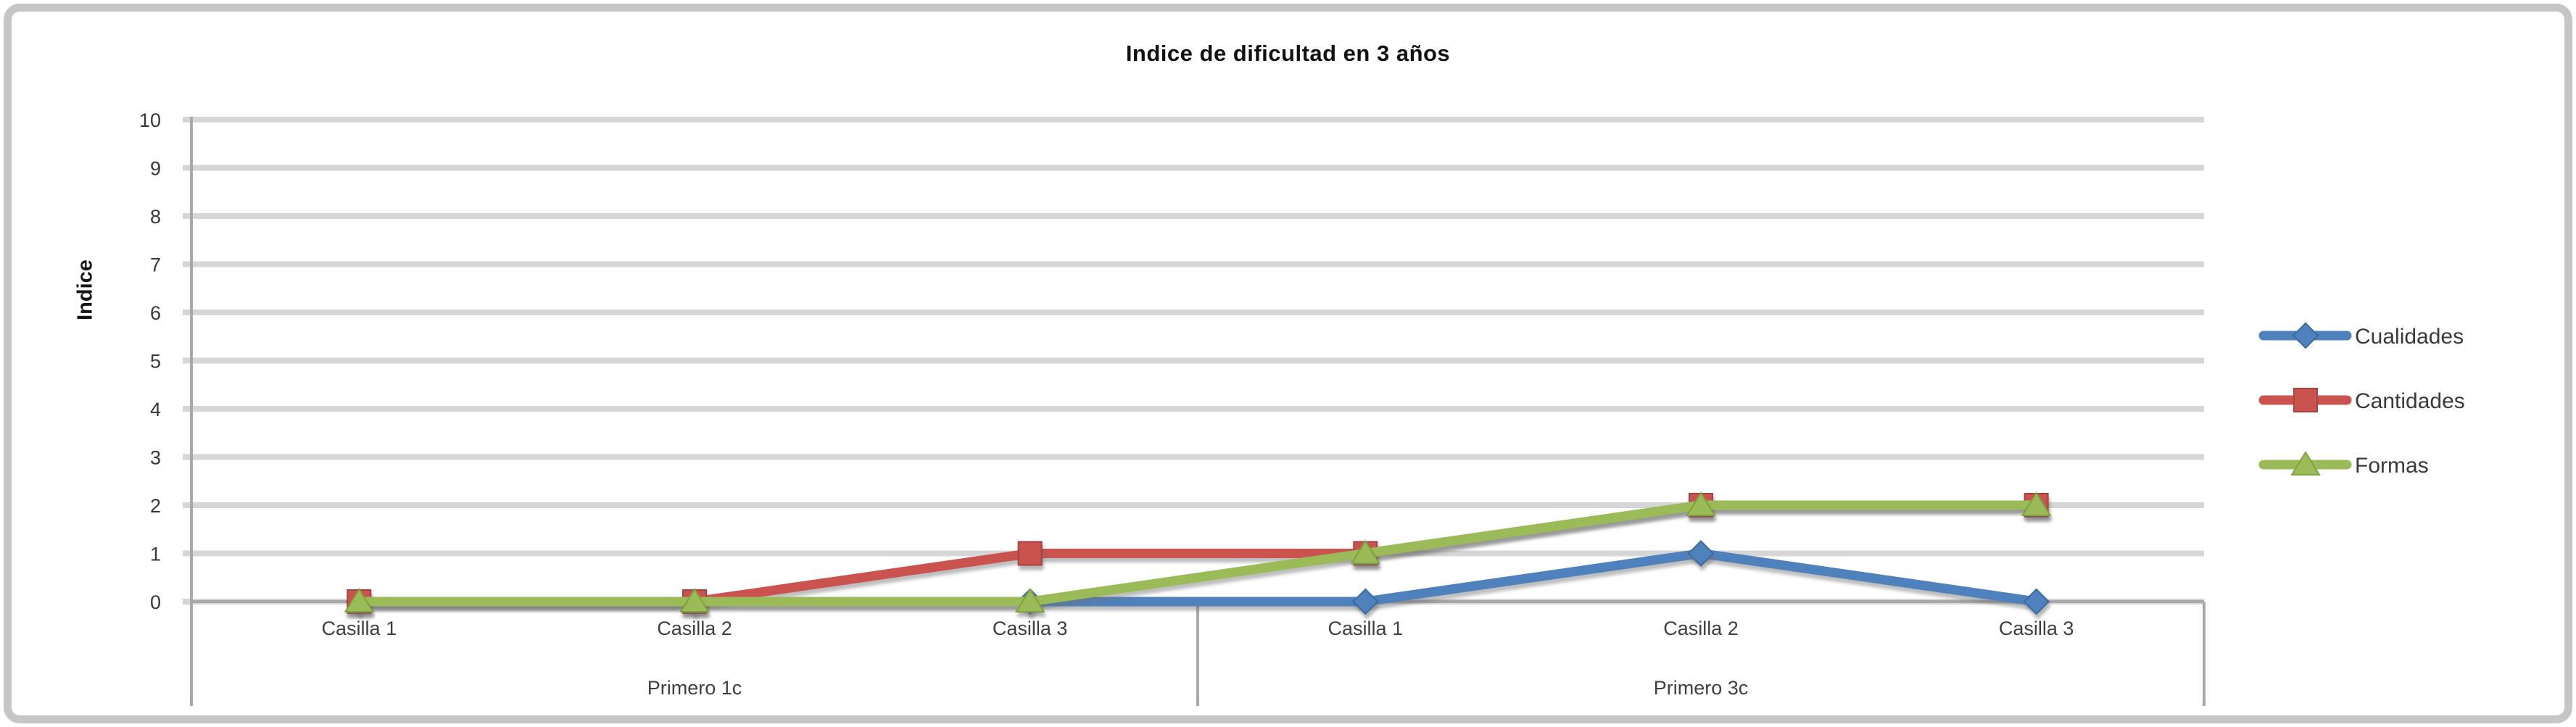 The image size is (2576, 727). I want to click on legend-label: Cualidades, so click(2409, 337).